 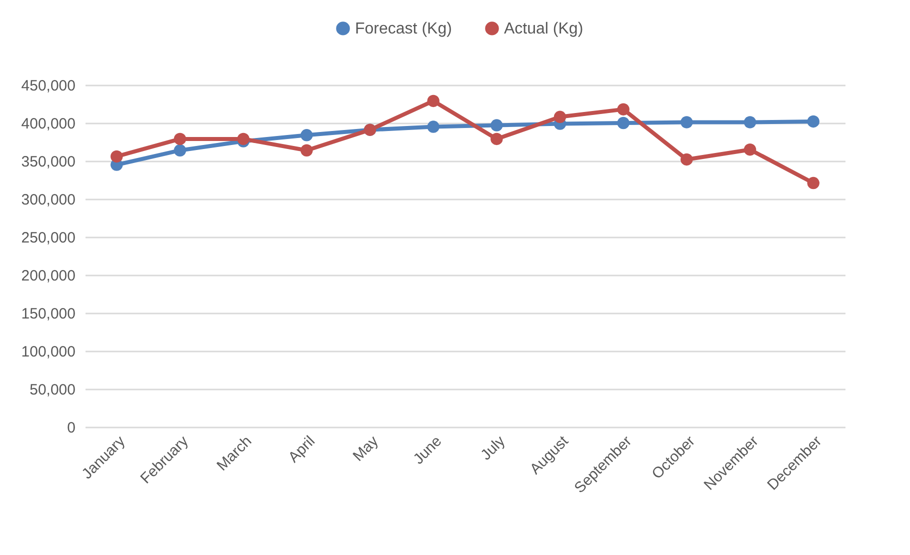 What do you see at coordinates (48, 276) in the screenshot?
I see `y-tick-label: 200,000` at bounding box center [48, 276].